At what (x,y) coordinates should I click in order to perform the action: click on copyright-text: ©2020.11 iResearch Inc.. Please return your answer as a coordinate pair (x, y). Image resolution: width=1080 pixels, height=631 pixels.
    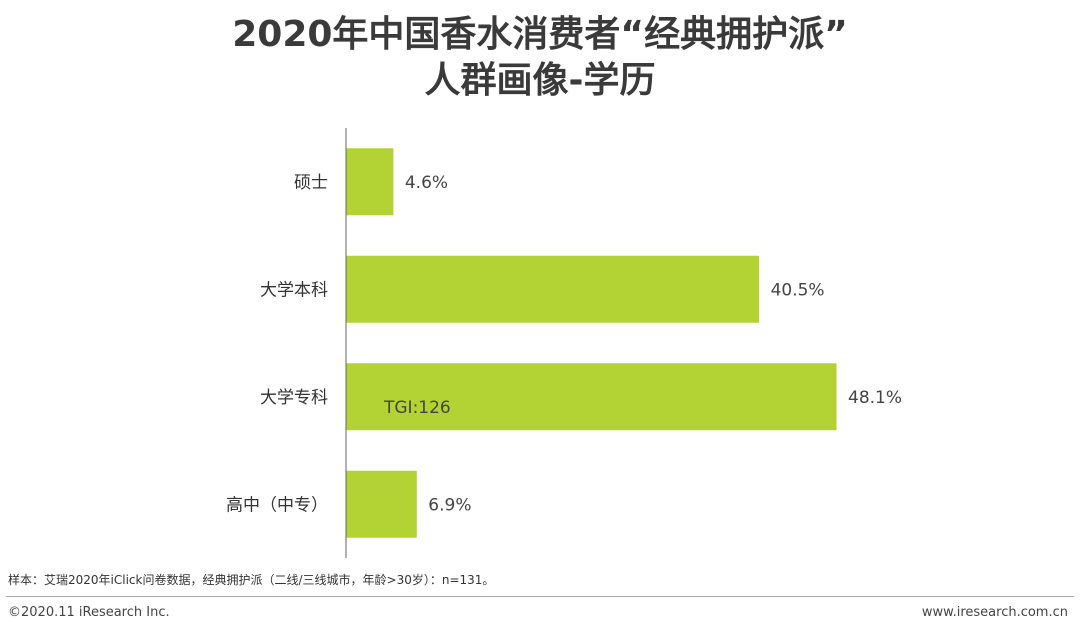
    Looking at the image, I should click on (89, 612).